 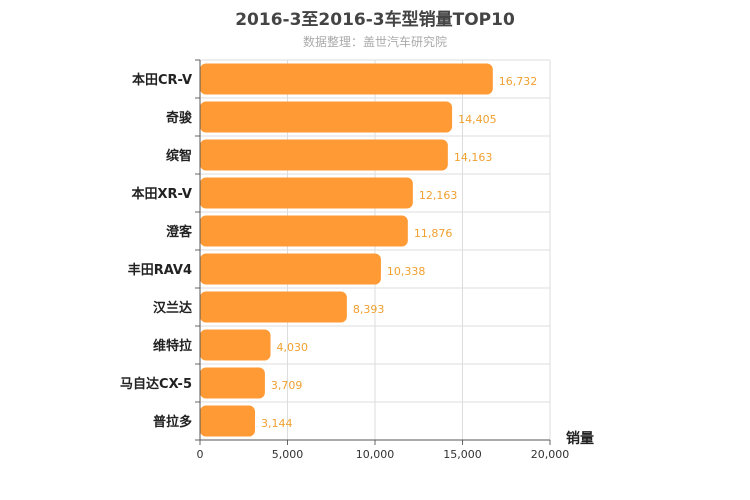 What do you see at coordinates (473, 157) in the screenshot?
I see `value-label: 14,163` at bounding box center [473, 157].